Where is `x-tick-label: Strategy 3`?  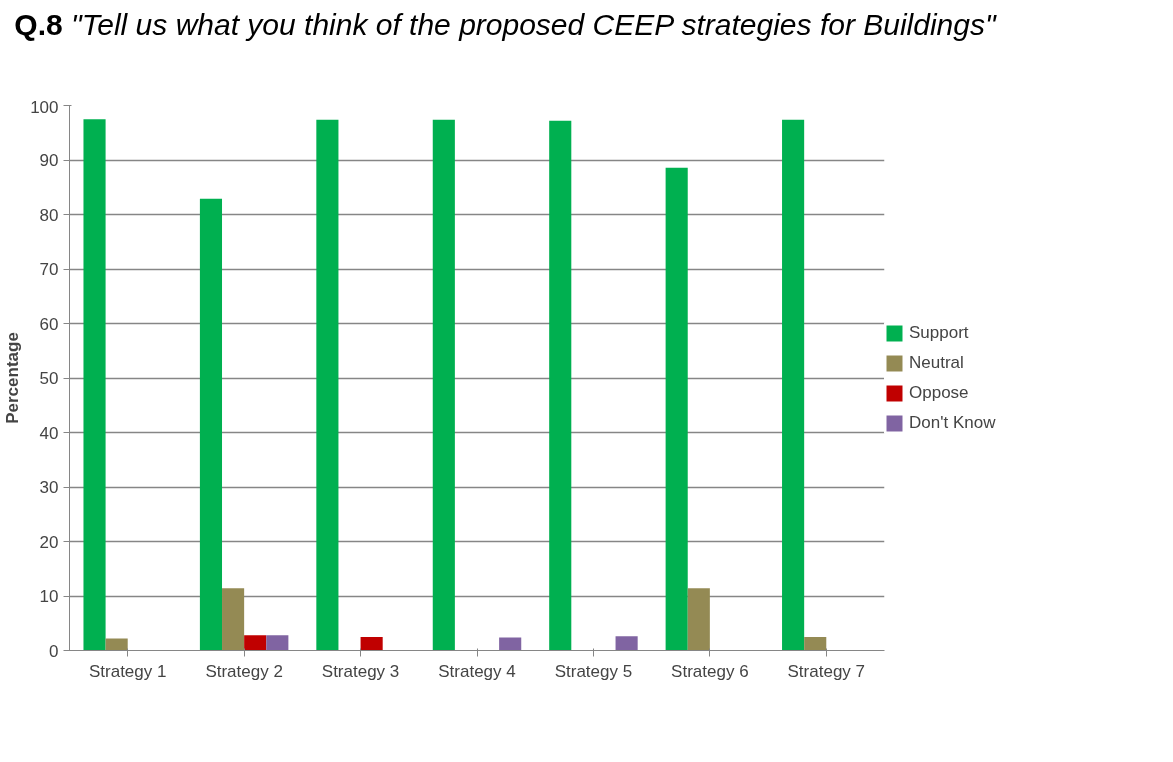 x-tick-label: Strategy 3 is located at coordinates (360, 671).